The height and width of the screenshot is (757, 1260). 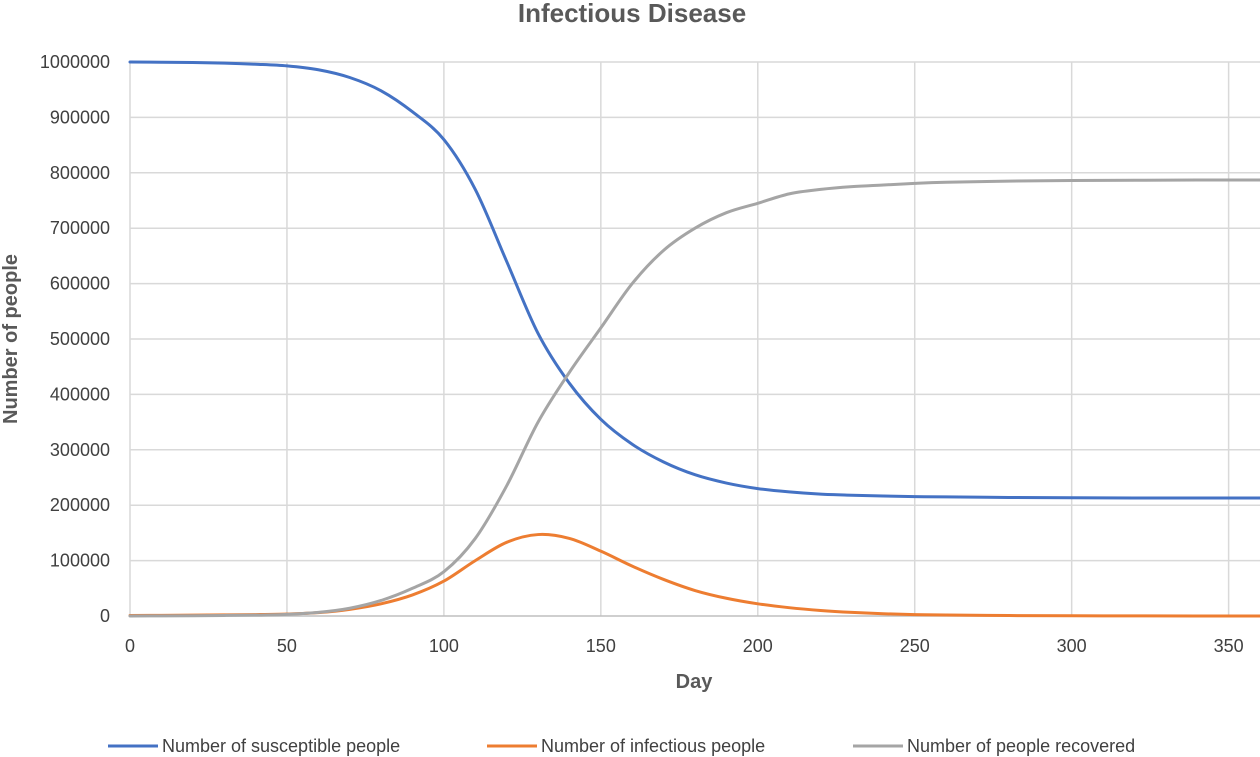 What do you see at coordinates (653, 746) in the screenshot?
I see `legend-label: Number of infectious people` at bounding box center [653, 746].